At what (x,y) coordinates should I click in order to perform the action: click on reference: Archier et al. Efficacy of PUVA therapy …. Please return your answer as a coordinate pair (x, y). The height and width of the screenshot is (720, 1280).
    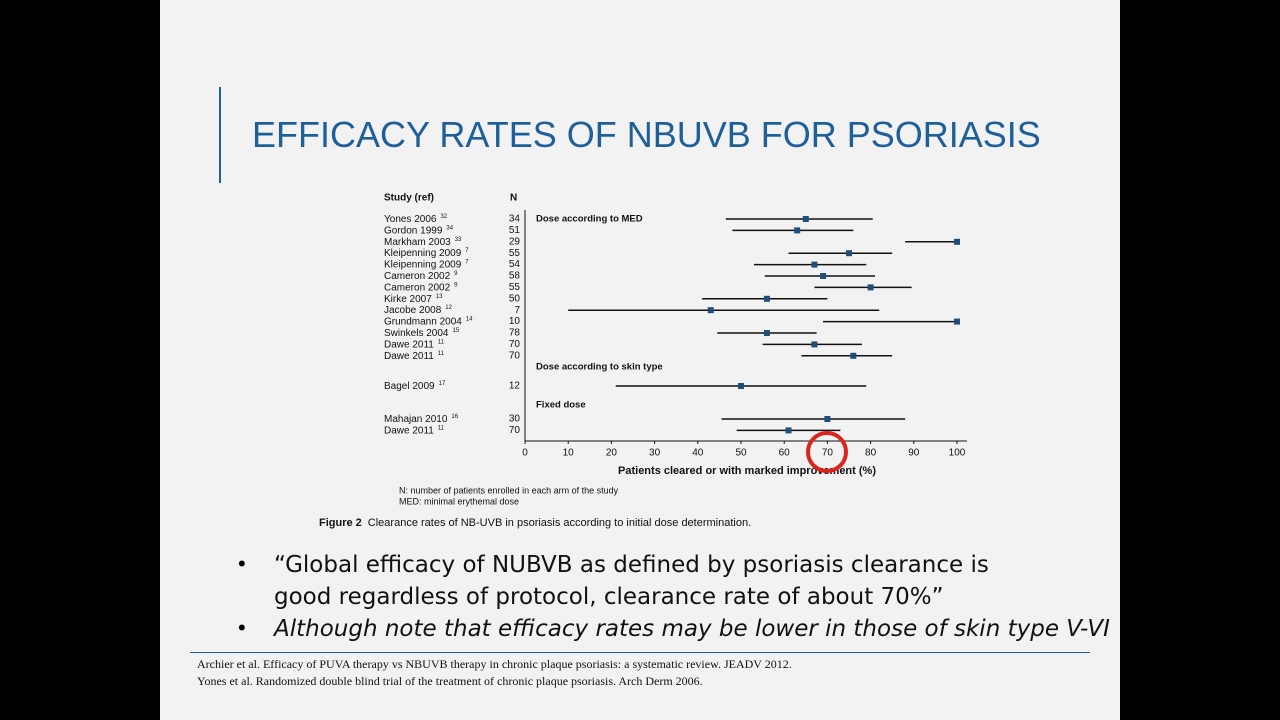
    Looking at the image, I should click on (494, 664).